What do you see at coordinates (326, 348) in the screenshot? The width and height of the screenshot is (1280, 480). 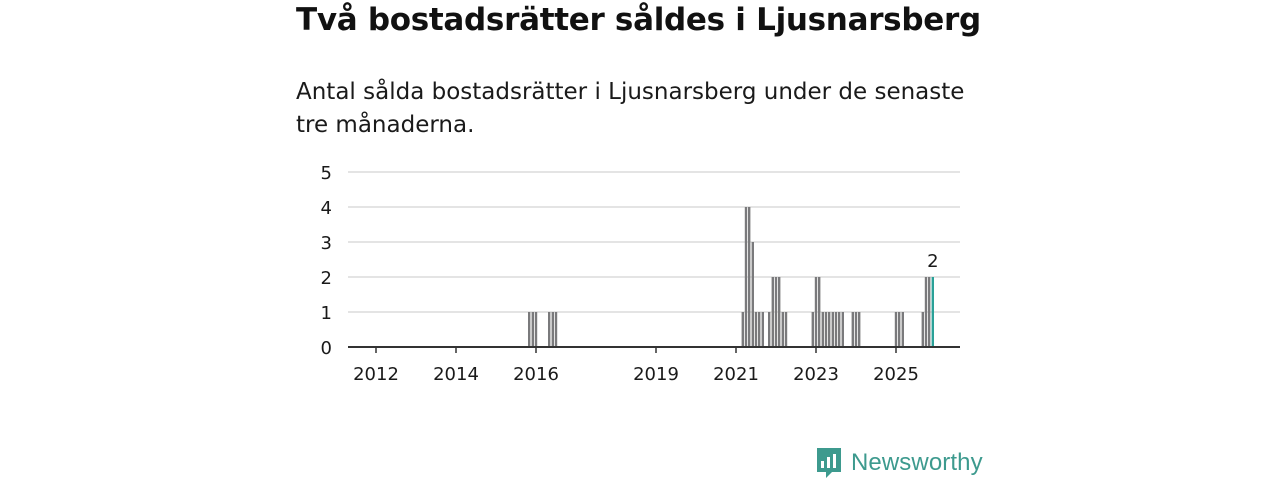 I see `y-tick-label-0: 0` at bounding box center [326, 348].